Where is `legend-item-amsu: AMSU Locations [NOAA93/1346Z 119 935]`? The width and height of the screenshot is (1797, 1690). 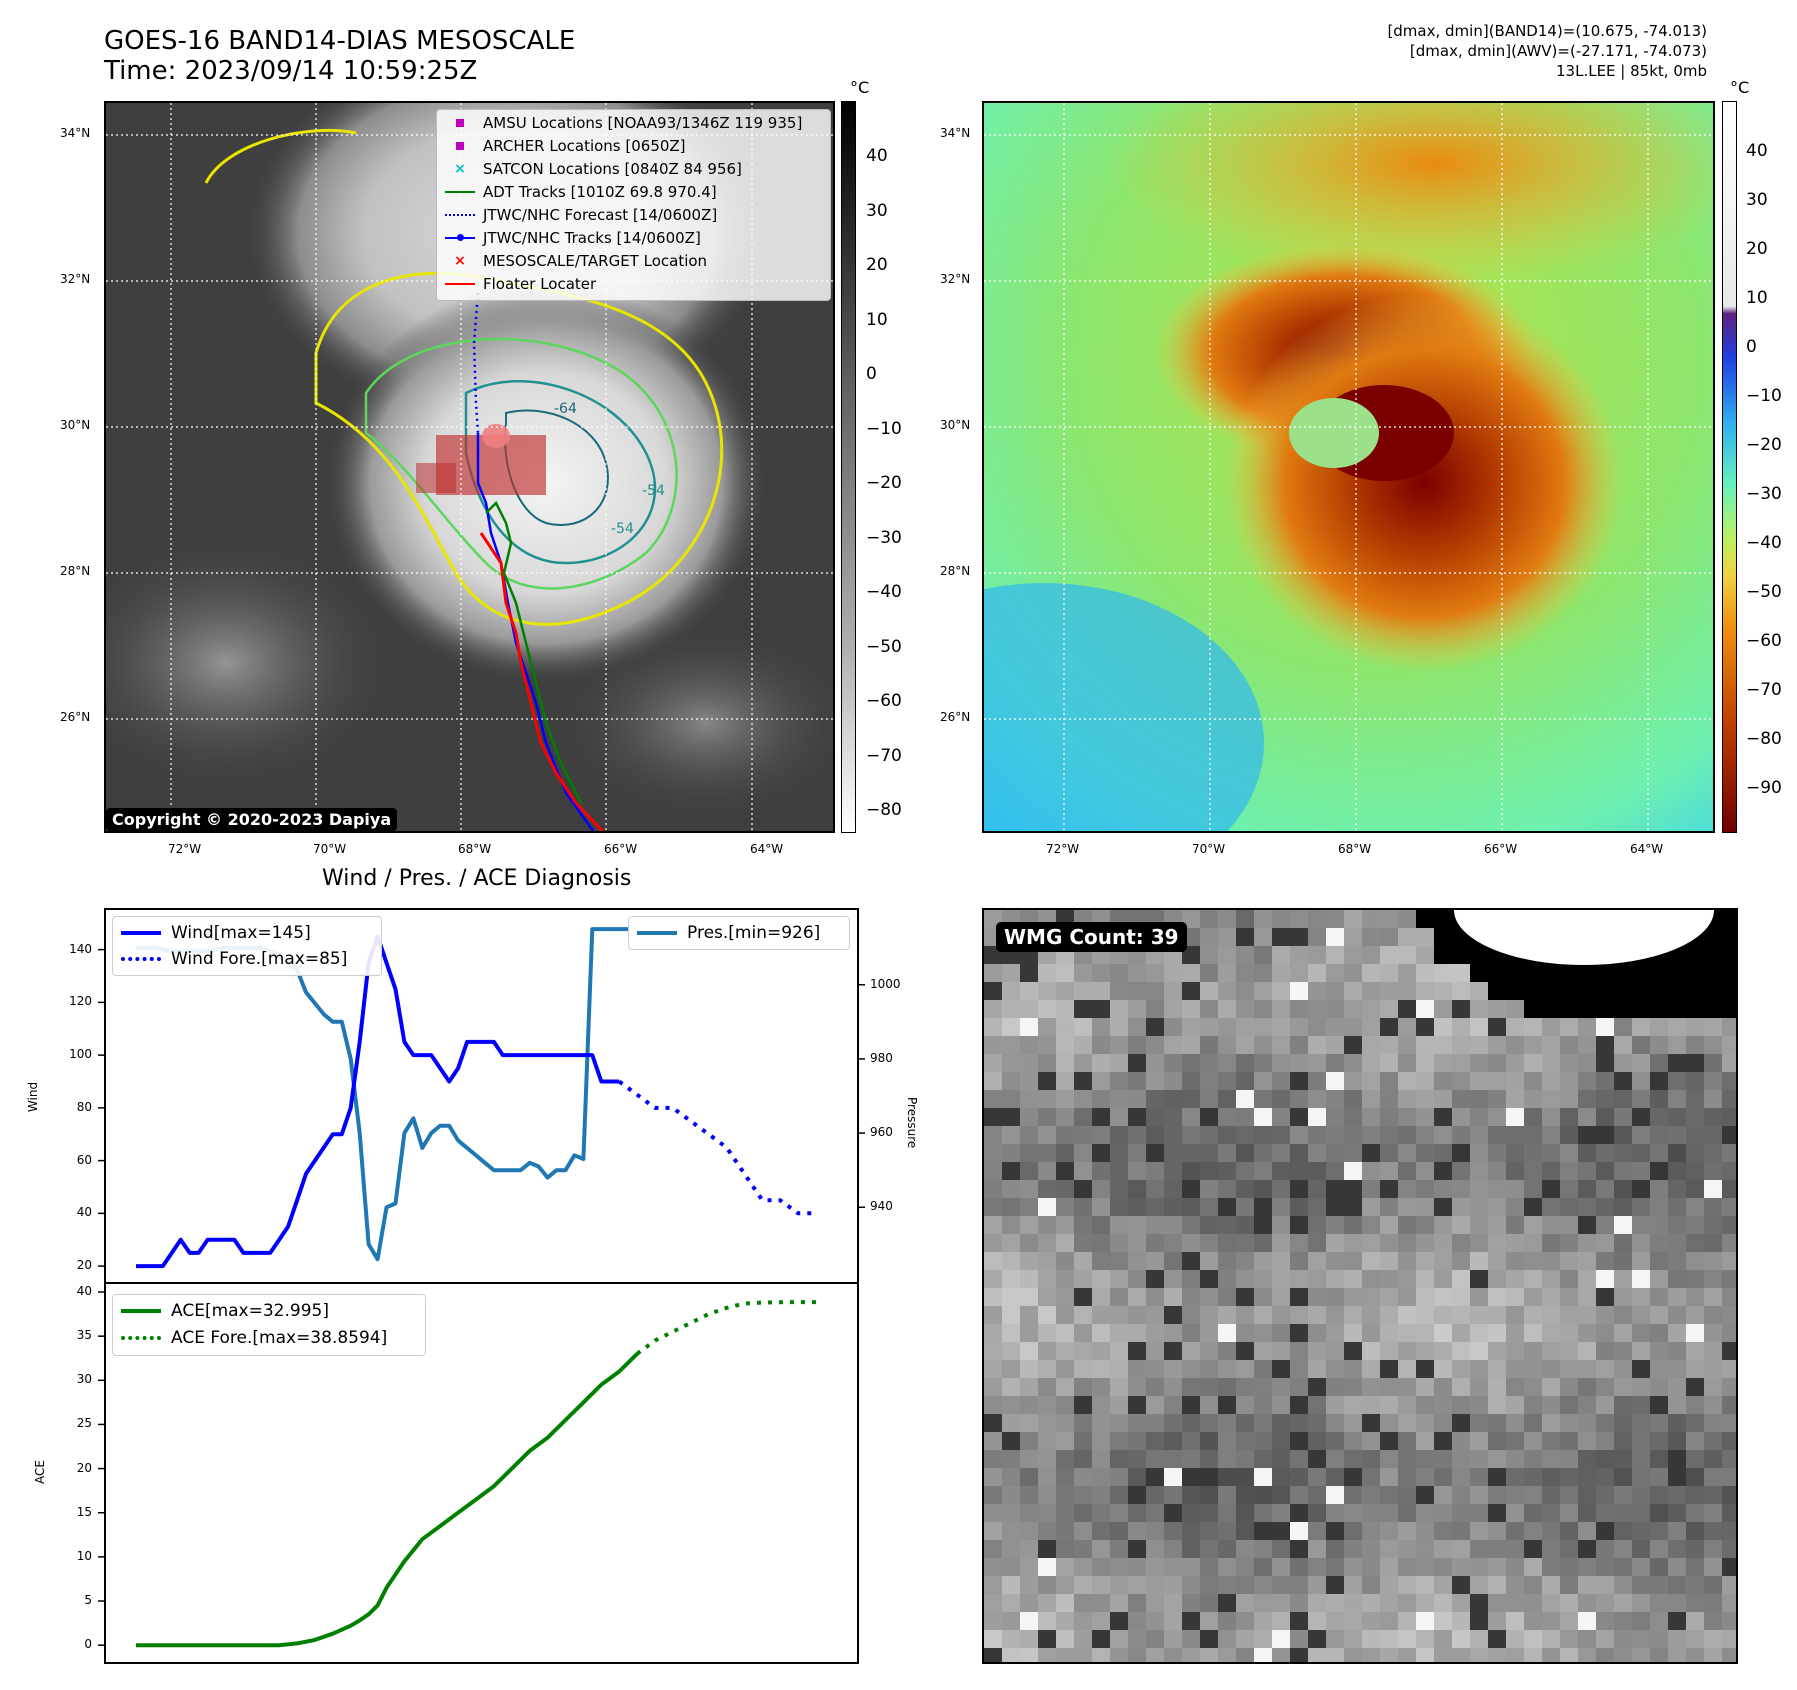 legend-item-amsu: AMSU Locations [NOAA93/1346Z 119 935] is located at coordinates (623, 123).